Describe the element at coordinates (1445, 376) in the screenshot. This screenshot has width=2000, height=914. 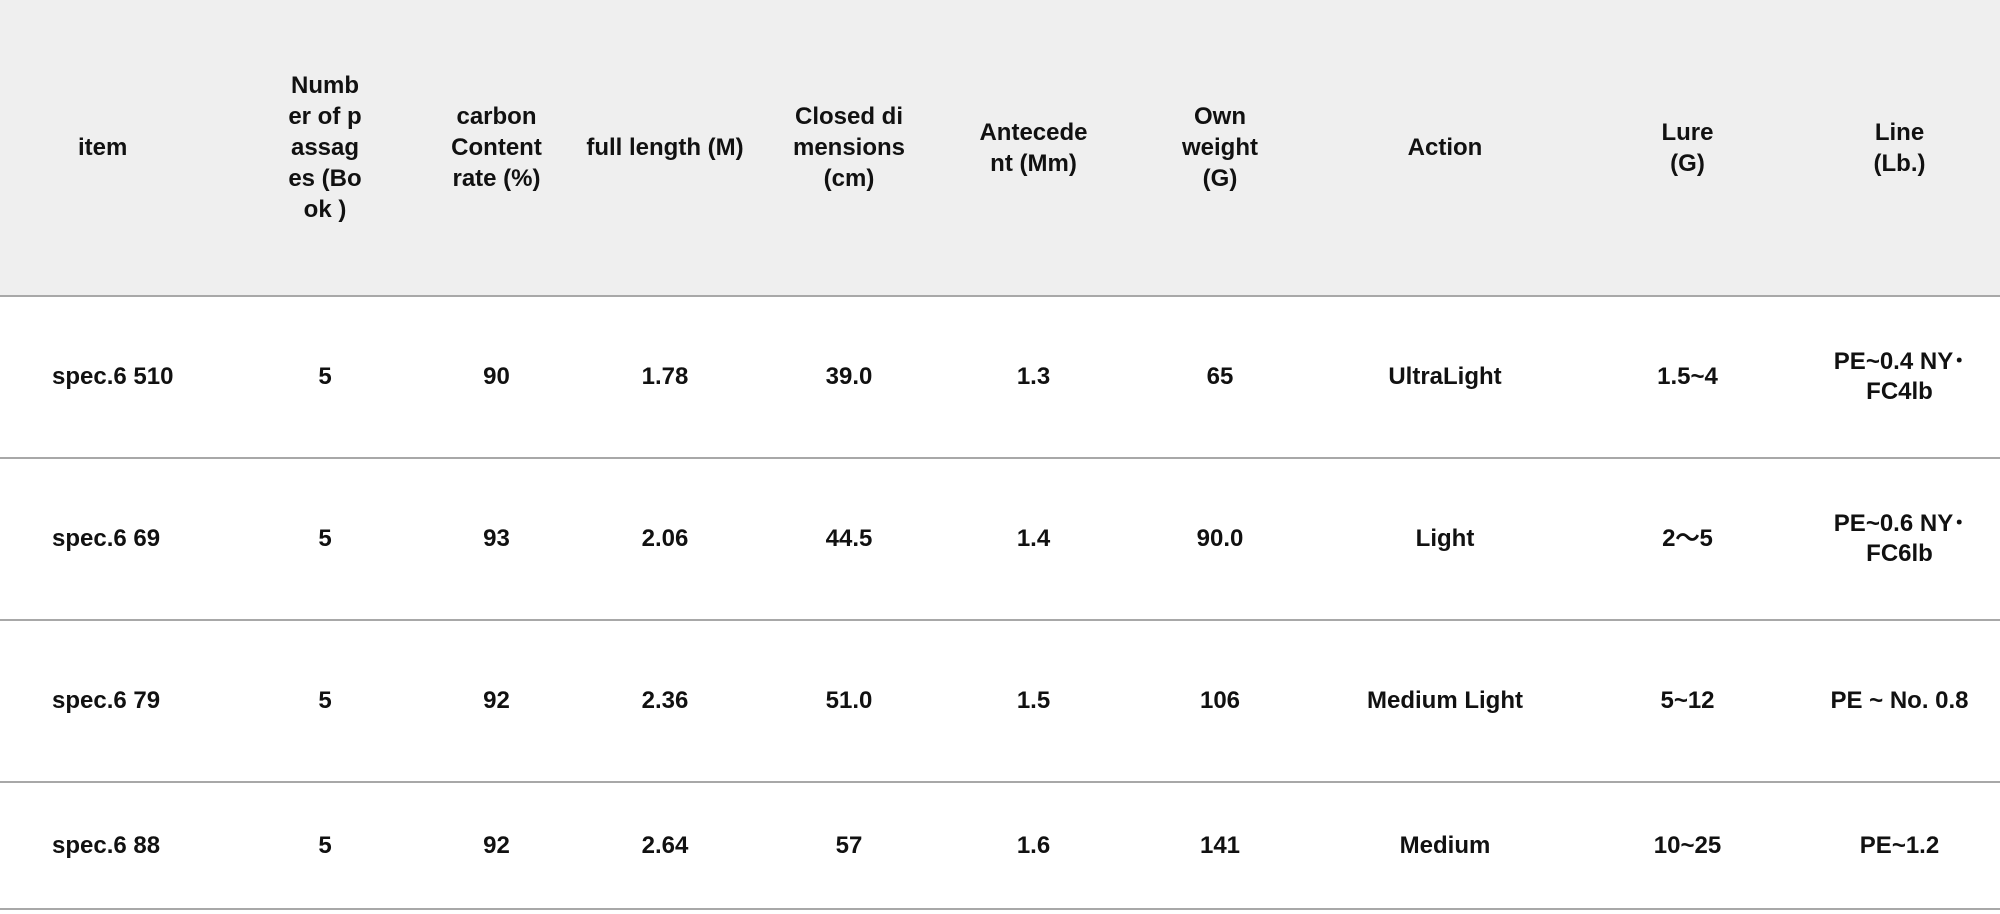
I see `cell-action: UltraLight` at that location.